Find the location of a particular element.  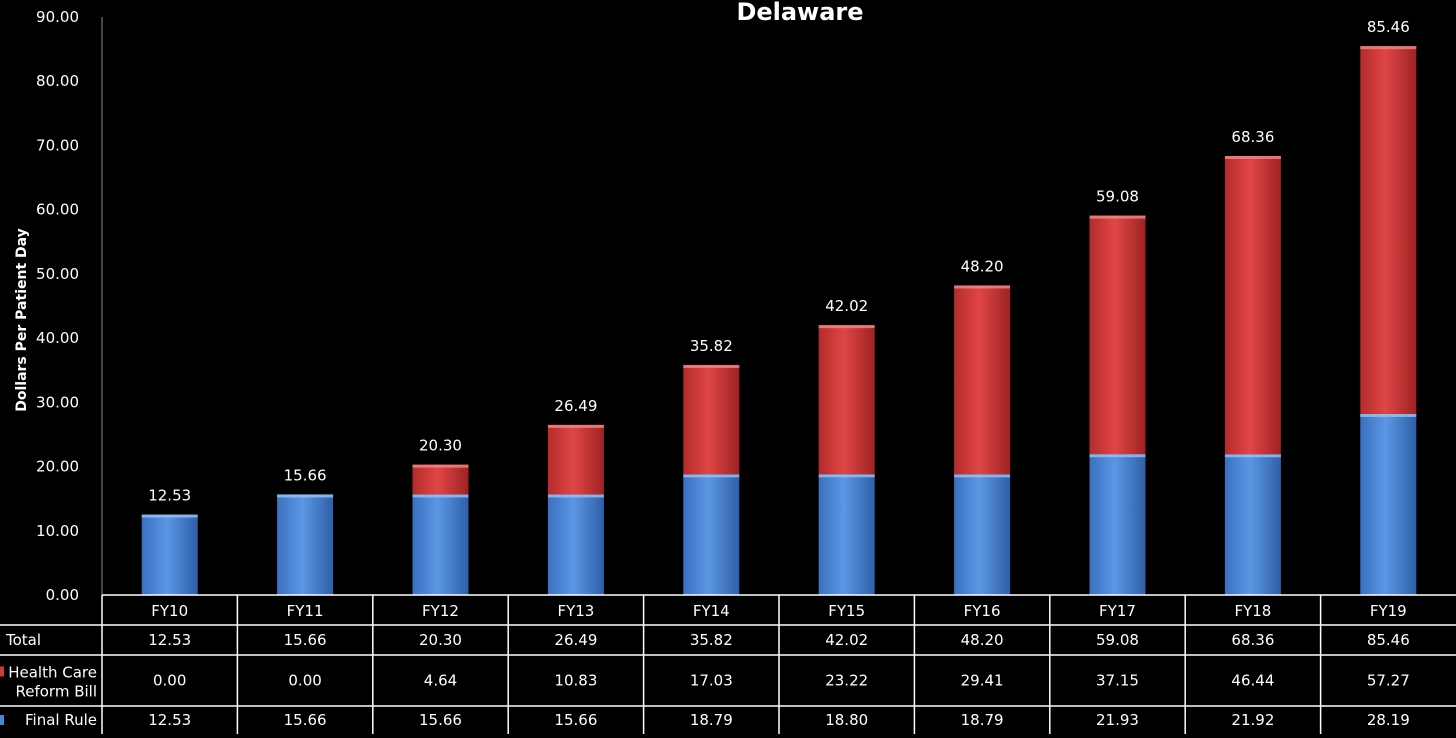

x-category-label: FY15 is located at coordinates (846, 611).